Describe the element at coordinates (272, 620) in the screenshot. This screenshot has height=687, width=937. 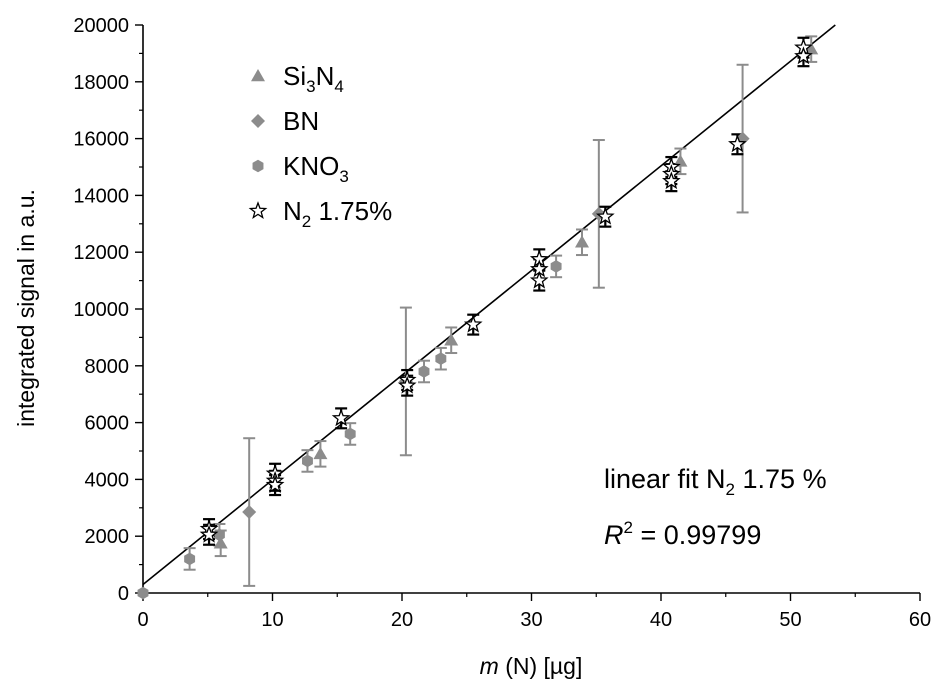
I see `x-tick-label: 10` at that location.